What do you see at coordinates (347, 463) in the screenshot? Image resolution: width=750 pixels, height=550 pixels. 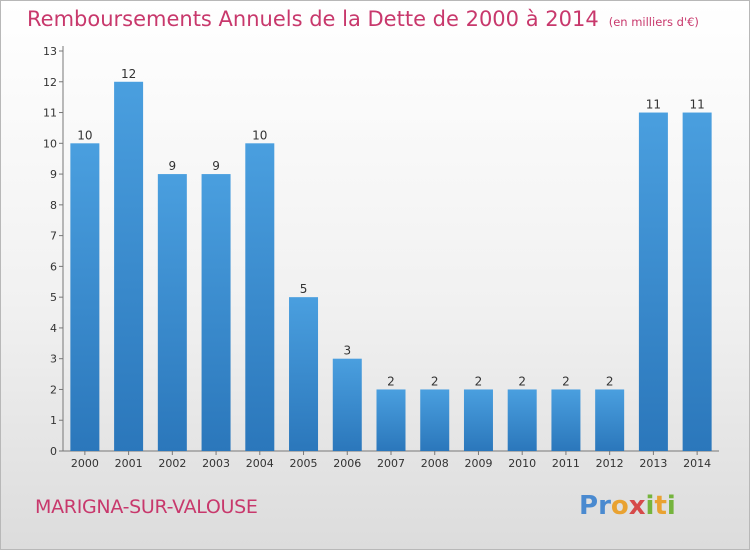 I see `x-tick-label: 2006` at bounding box center [347, 463].